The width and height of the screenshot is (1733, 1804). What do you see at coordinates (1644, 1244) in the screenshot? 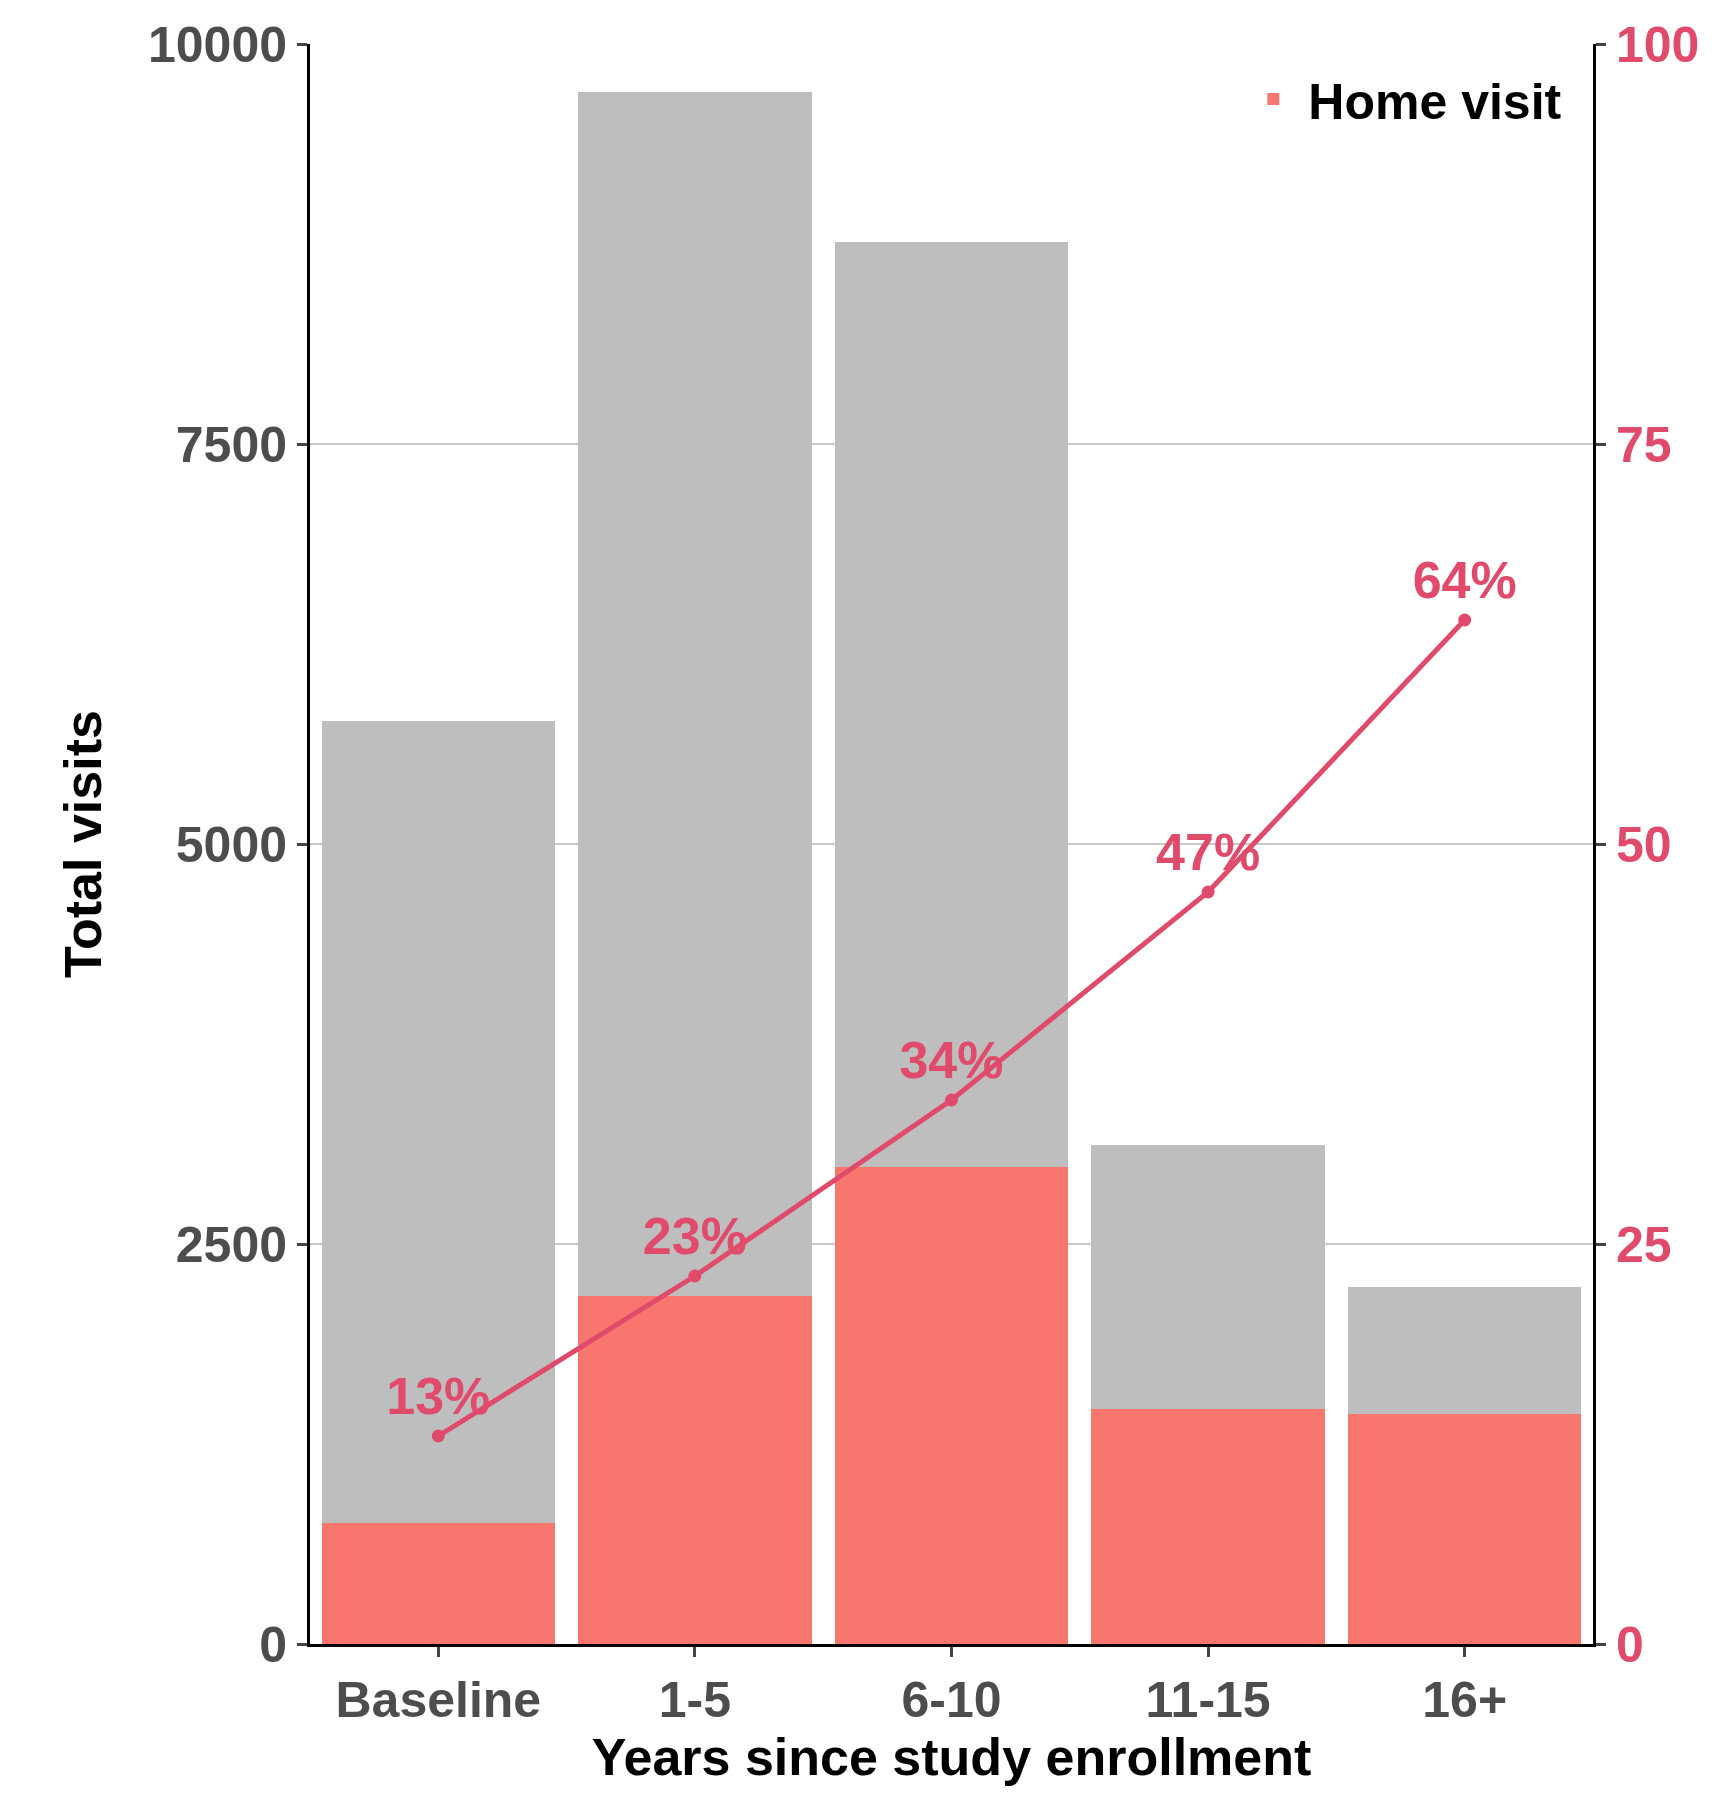
I see `y2-tick-label: 25` at bounding box center [1644, 1244].